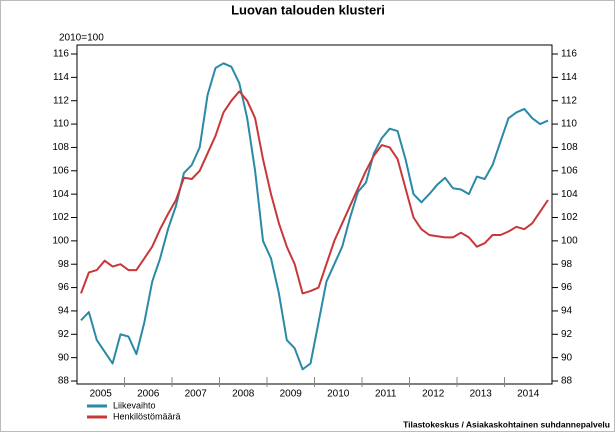  Describe the element at coordinates (64, 287) in the screenshot. I see `y-tick-label: 96` at that location.